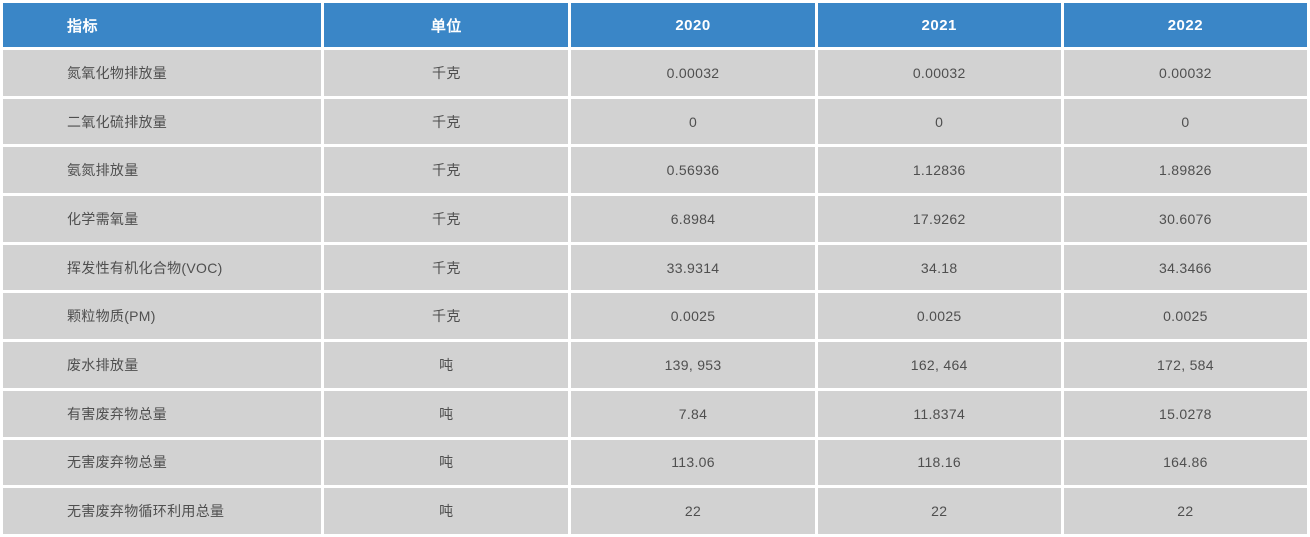 The height and width of the screenshot is (537, 1310). Describe the element at coordinates (1185, 170) in the screenshot. I see `value-cell-2022: 1.89826` at that location.